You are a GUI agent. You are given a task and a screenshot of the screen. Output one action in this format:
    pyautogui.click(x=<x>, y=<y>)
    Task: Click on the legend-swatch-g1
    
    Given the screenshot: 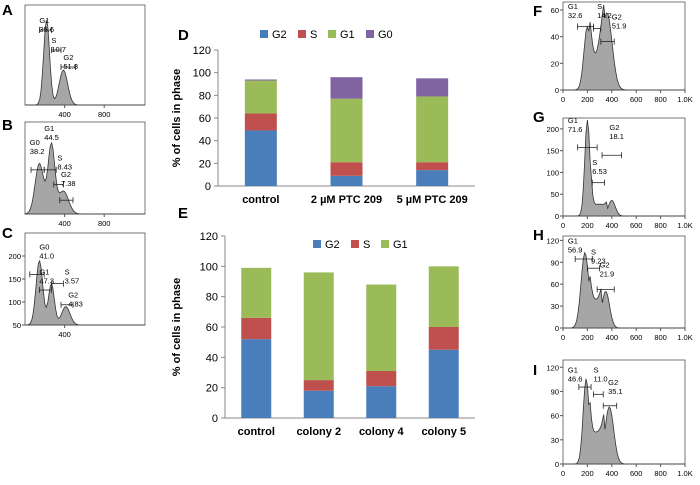 What is the action you would take?
    pyautogui.click(x=332, y=34)
    